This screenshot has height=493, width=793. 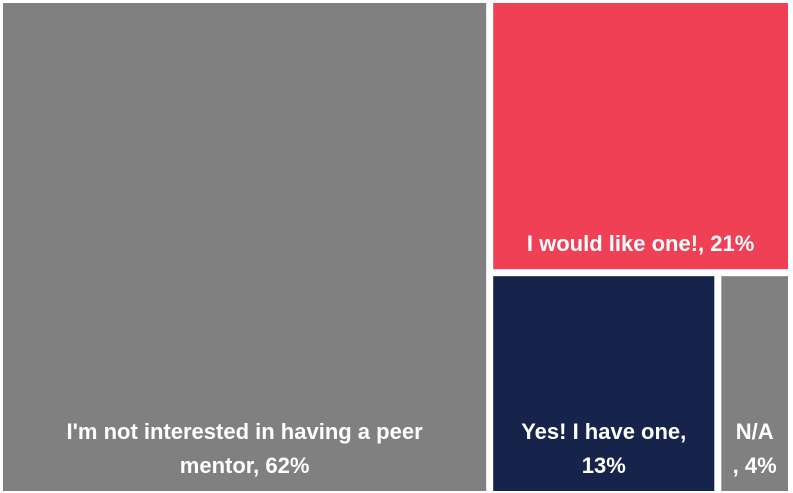 What do you see at coordinates (640, 243) in the screenshot?
I see `treemap-label-1-line-0: I would like one!, 21%` at bounding box center [640, 243].